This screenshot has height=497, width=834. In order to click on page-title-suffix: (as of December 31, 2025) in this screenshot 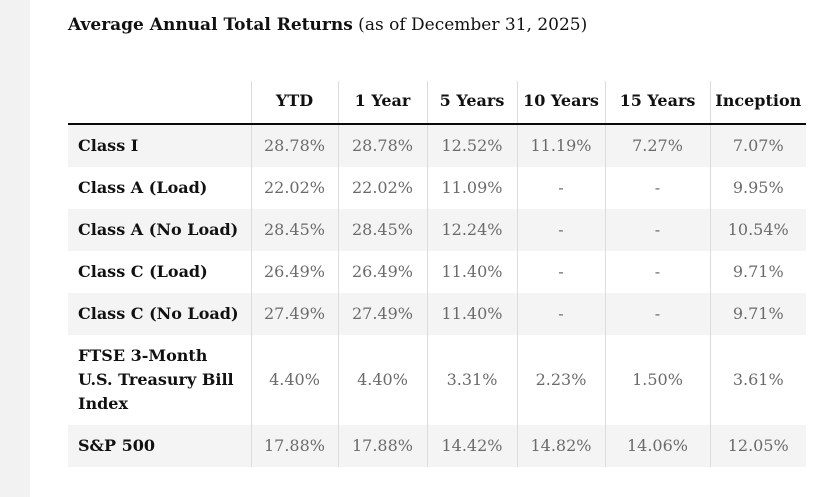, I will do `click(470, 25)`.